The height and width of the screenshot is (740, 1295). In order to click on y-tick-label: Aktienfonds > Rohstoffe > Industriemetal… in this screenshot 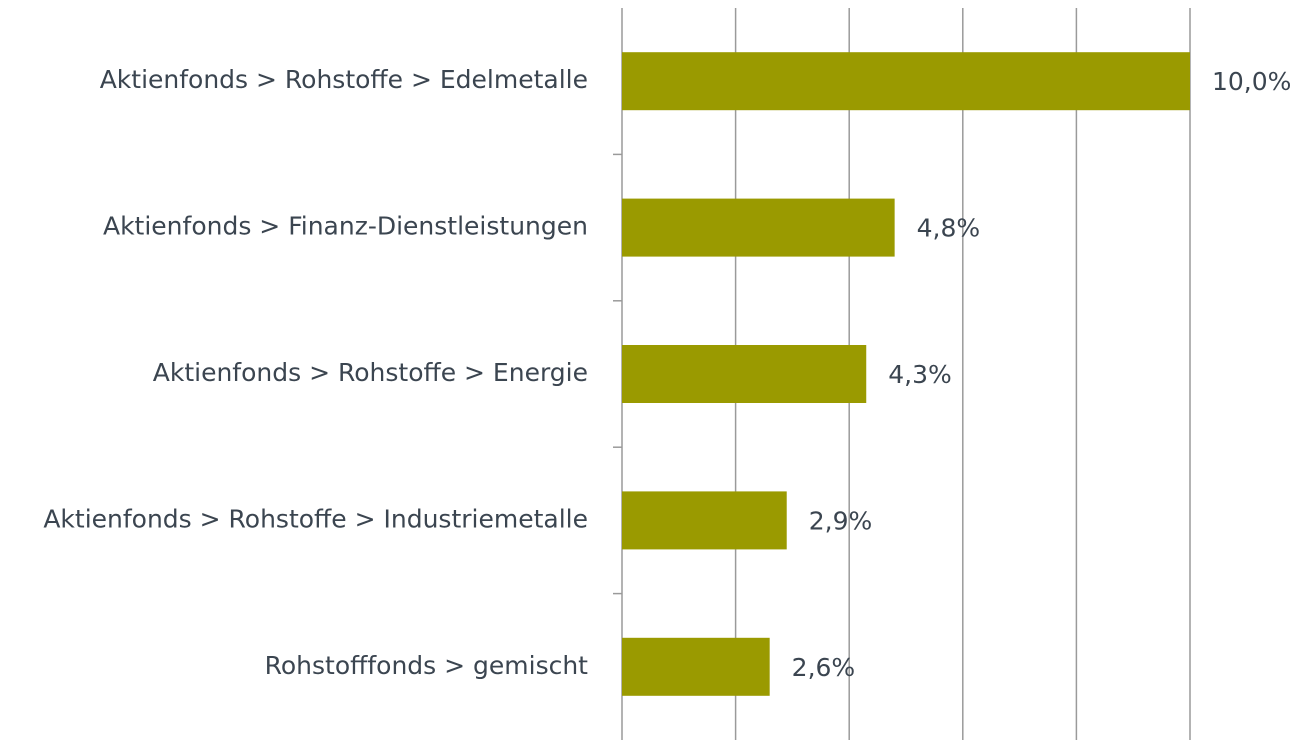, I will do `click(315, 518)`.